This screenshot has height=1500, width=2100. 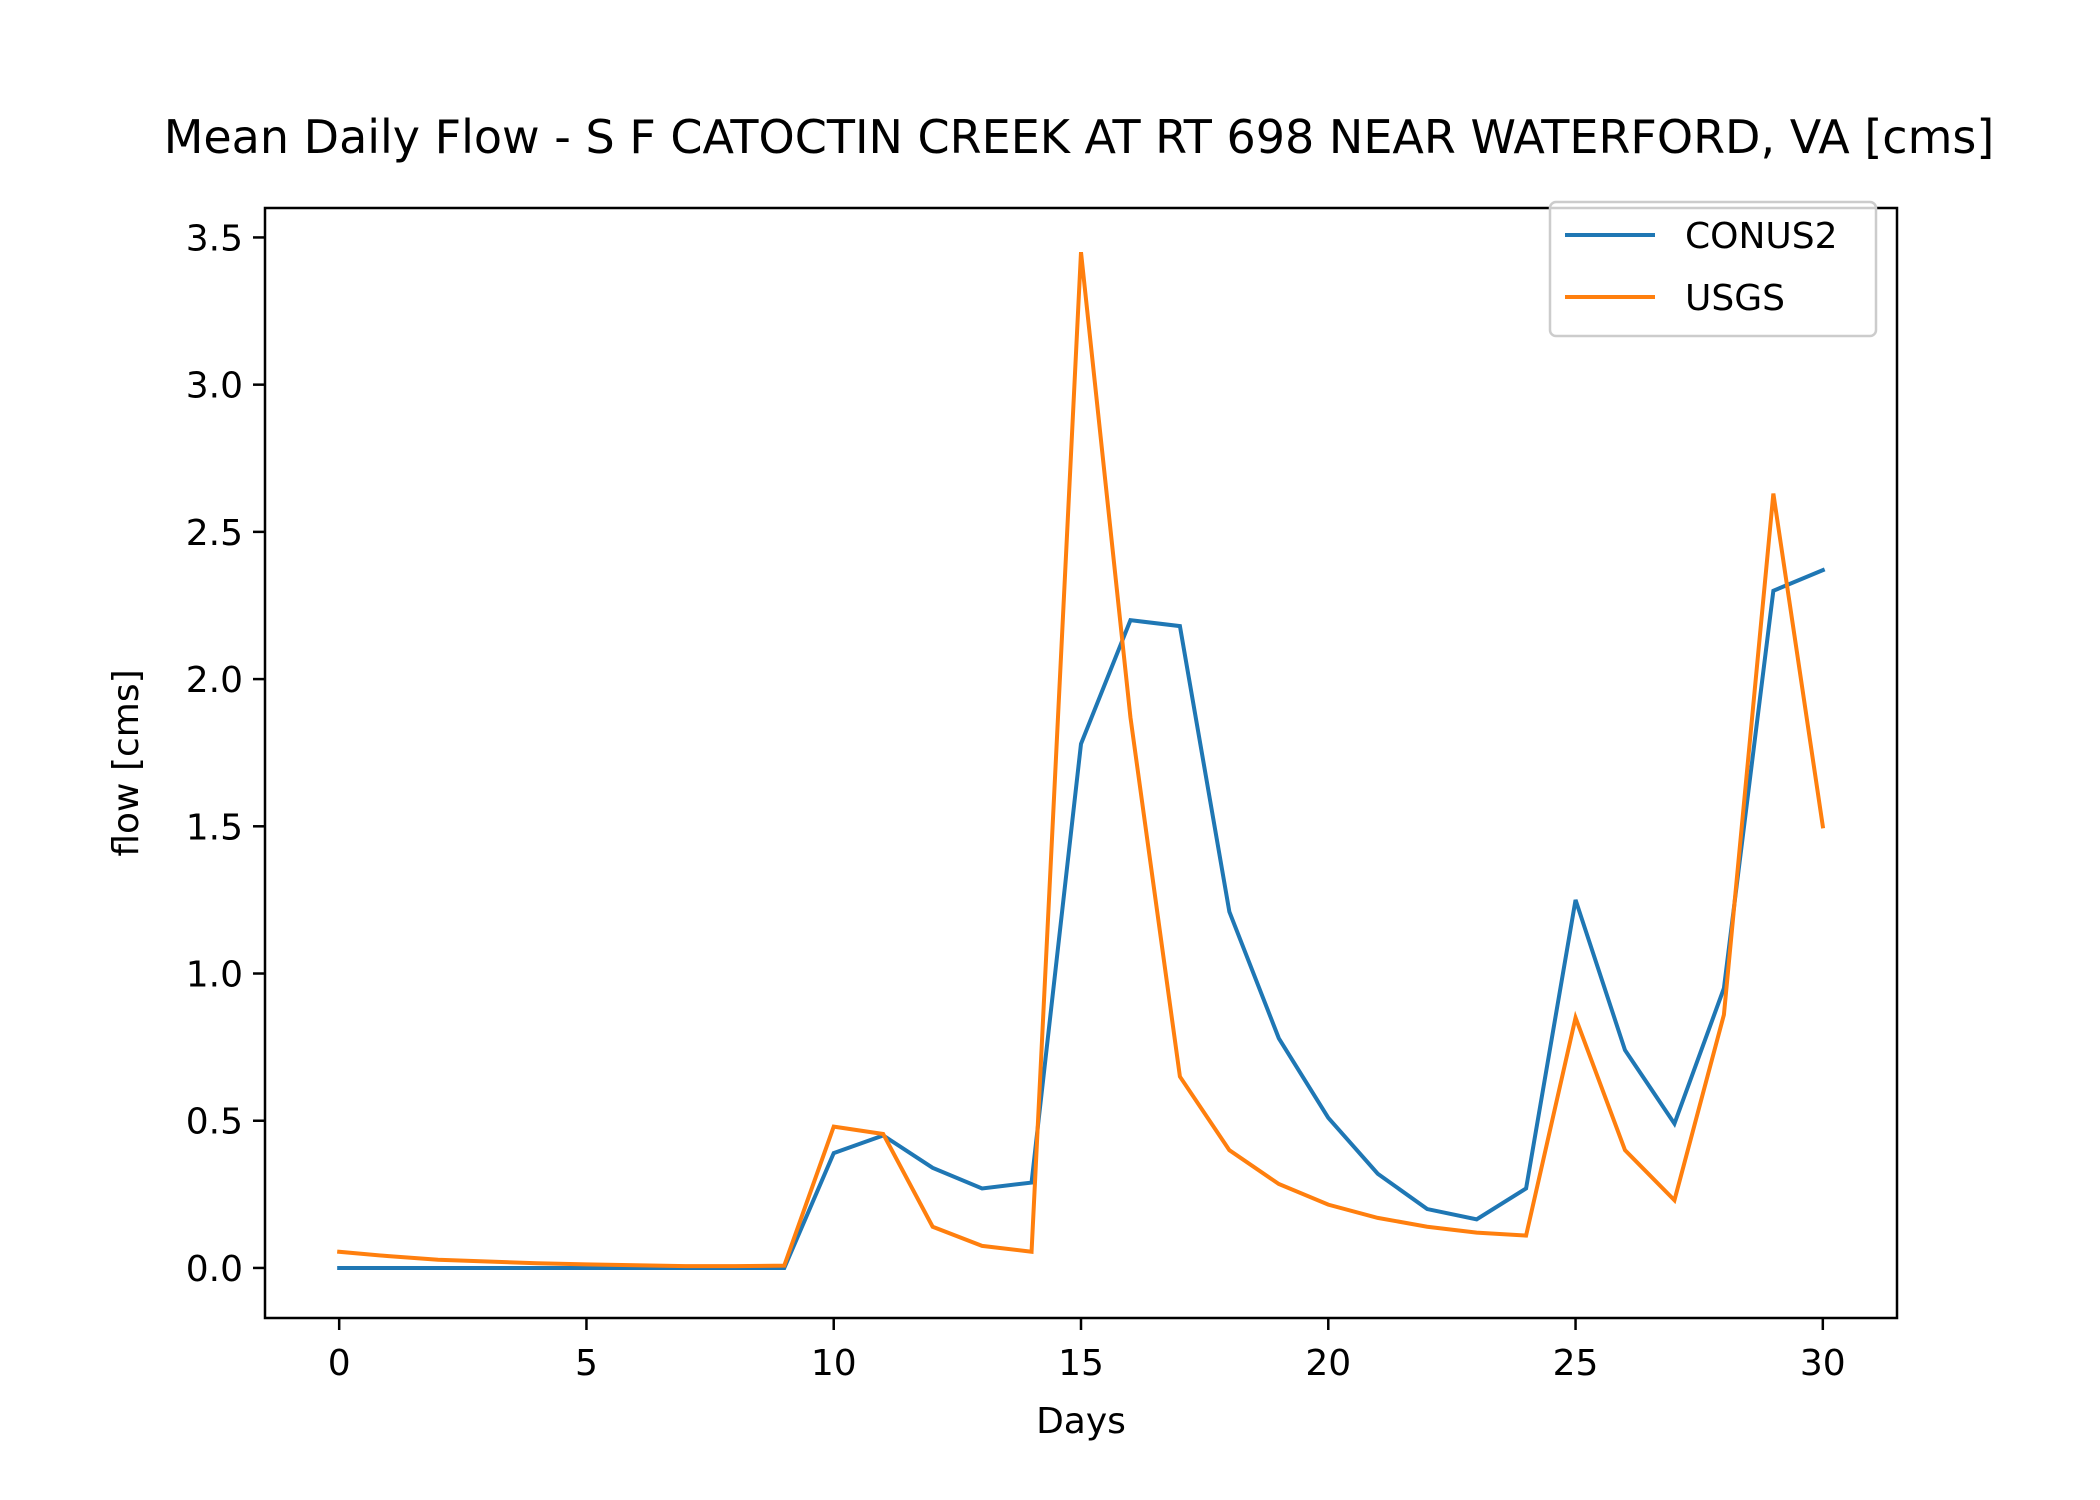 What do you see at coordinates (339, 1363) in the screenshot?
I see `x-tick-label: 0` at bounding box center [339, 1363].